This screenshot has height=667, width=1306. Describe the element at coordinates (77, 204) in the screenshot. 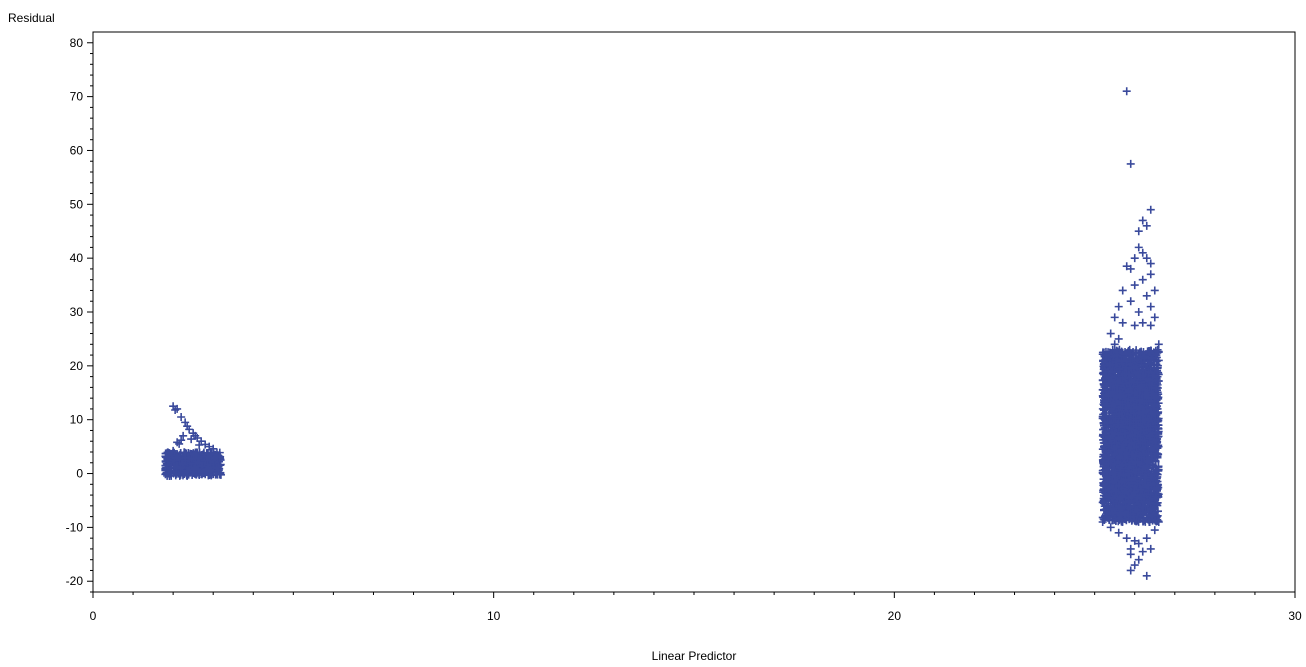

I see `y-tick-label: 50` at that location.